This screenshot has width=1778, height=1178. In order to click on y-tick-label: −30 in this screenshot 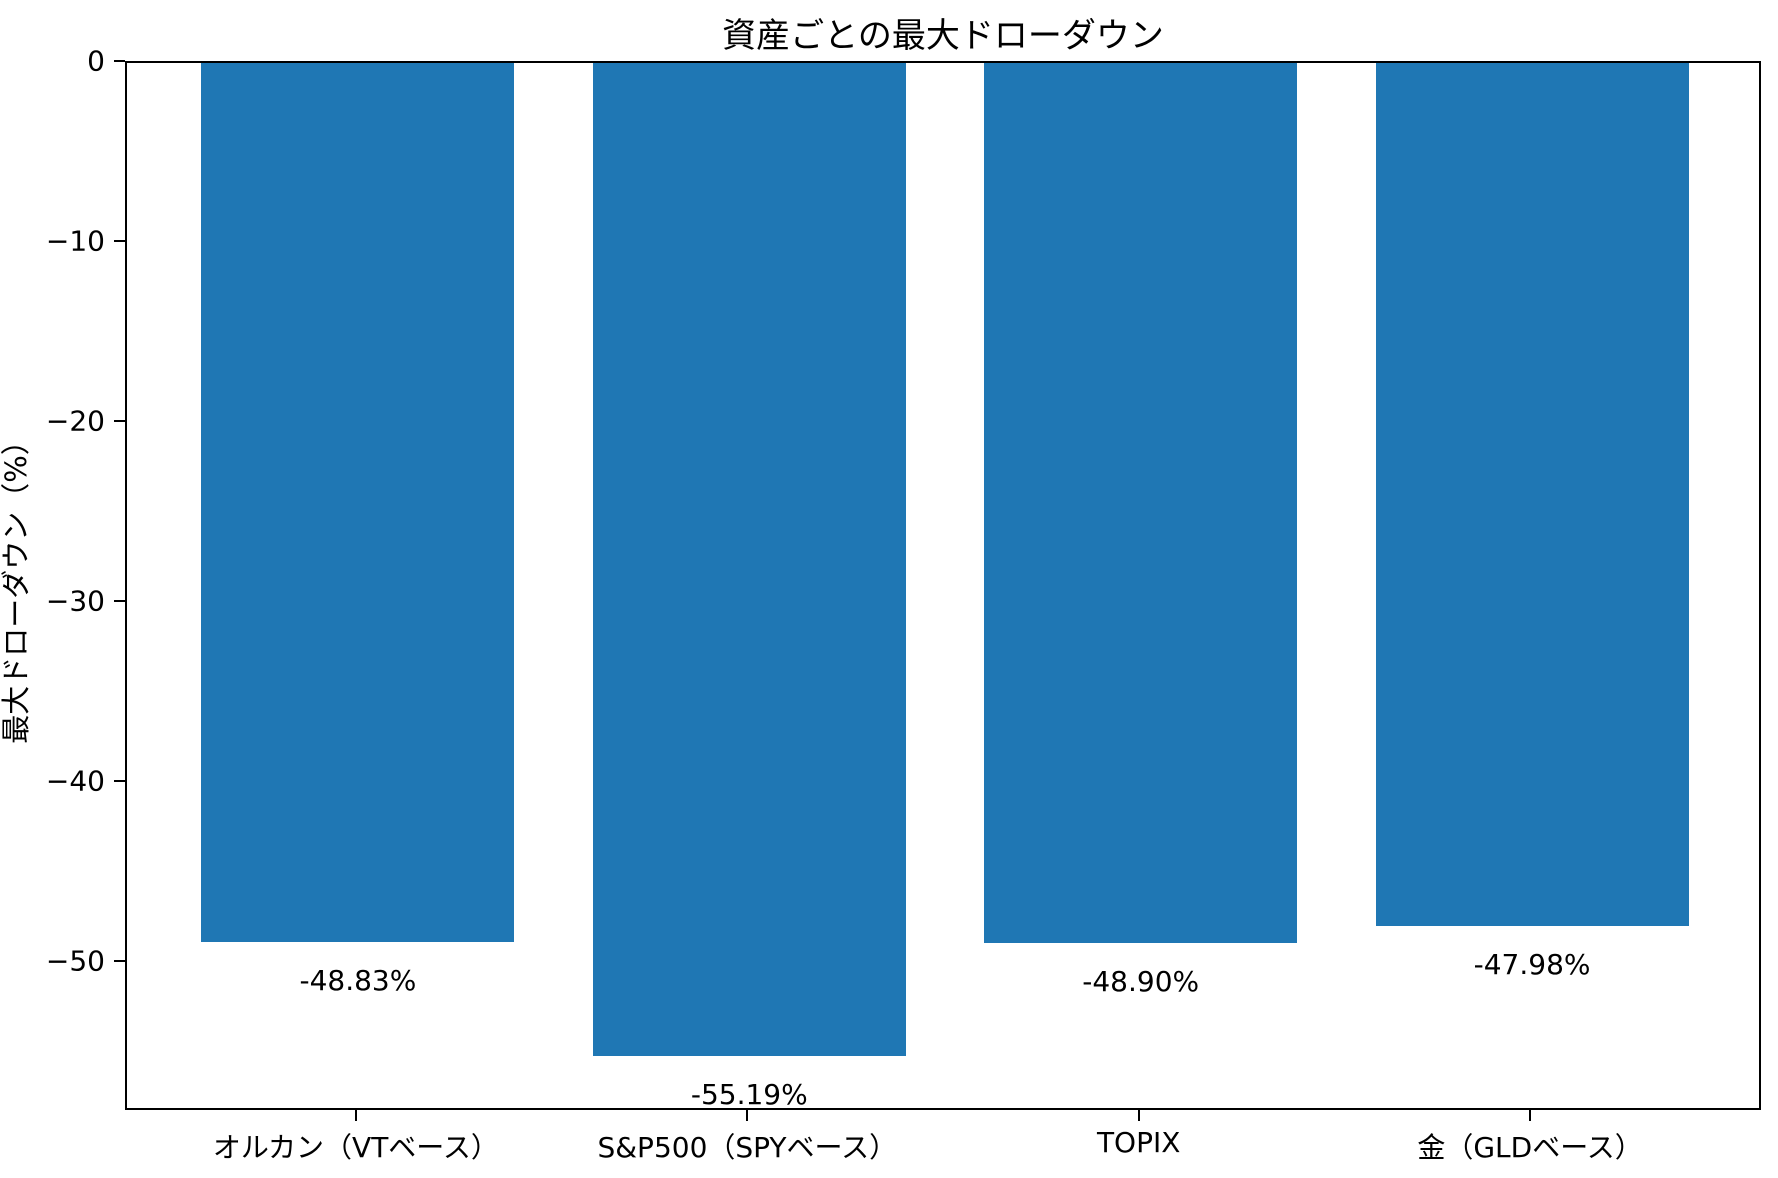, I will do `click(75, 601)`.